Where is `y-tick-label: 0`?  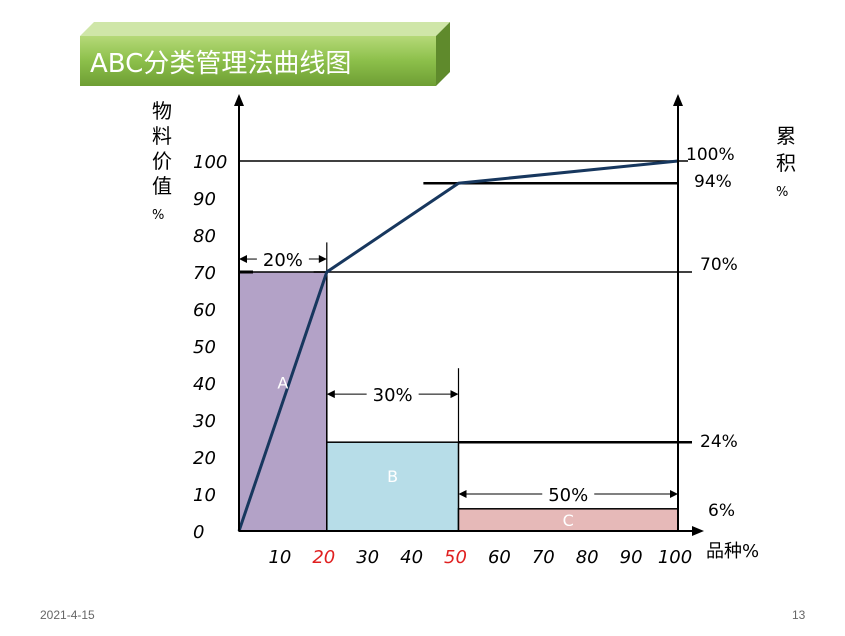 y-tick-label: 0 is located at coordinates (198, 532).